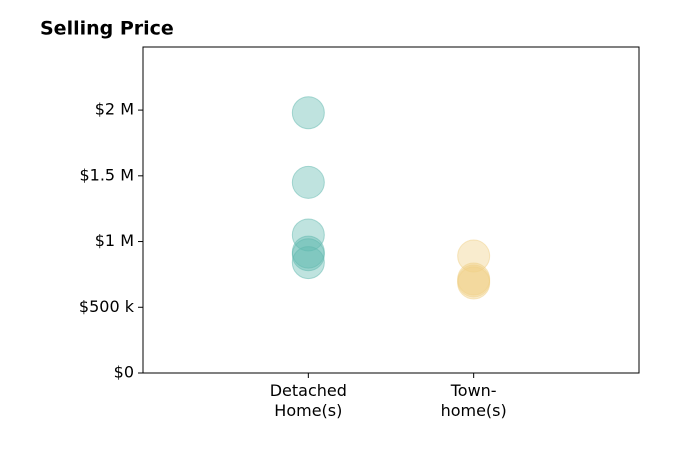  I want to click on y-tick-label: $1 M, so click(114, 240).